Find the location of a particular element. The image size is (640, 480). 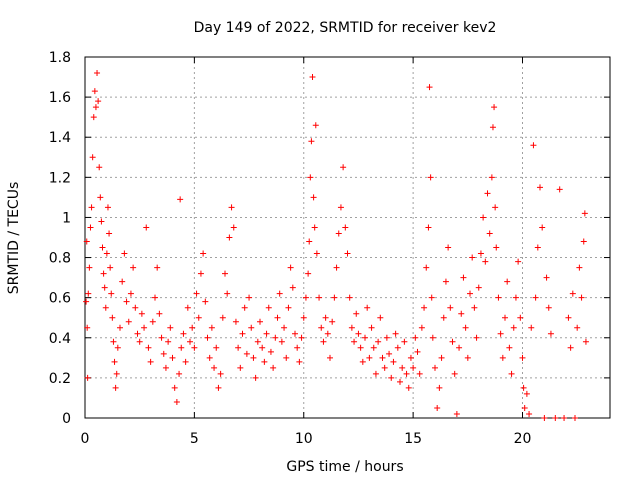

y-tick-label: 0.6 is located at coordinates (60, 299).